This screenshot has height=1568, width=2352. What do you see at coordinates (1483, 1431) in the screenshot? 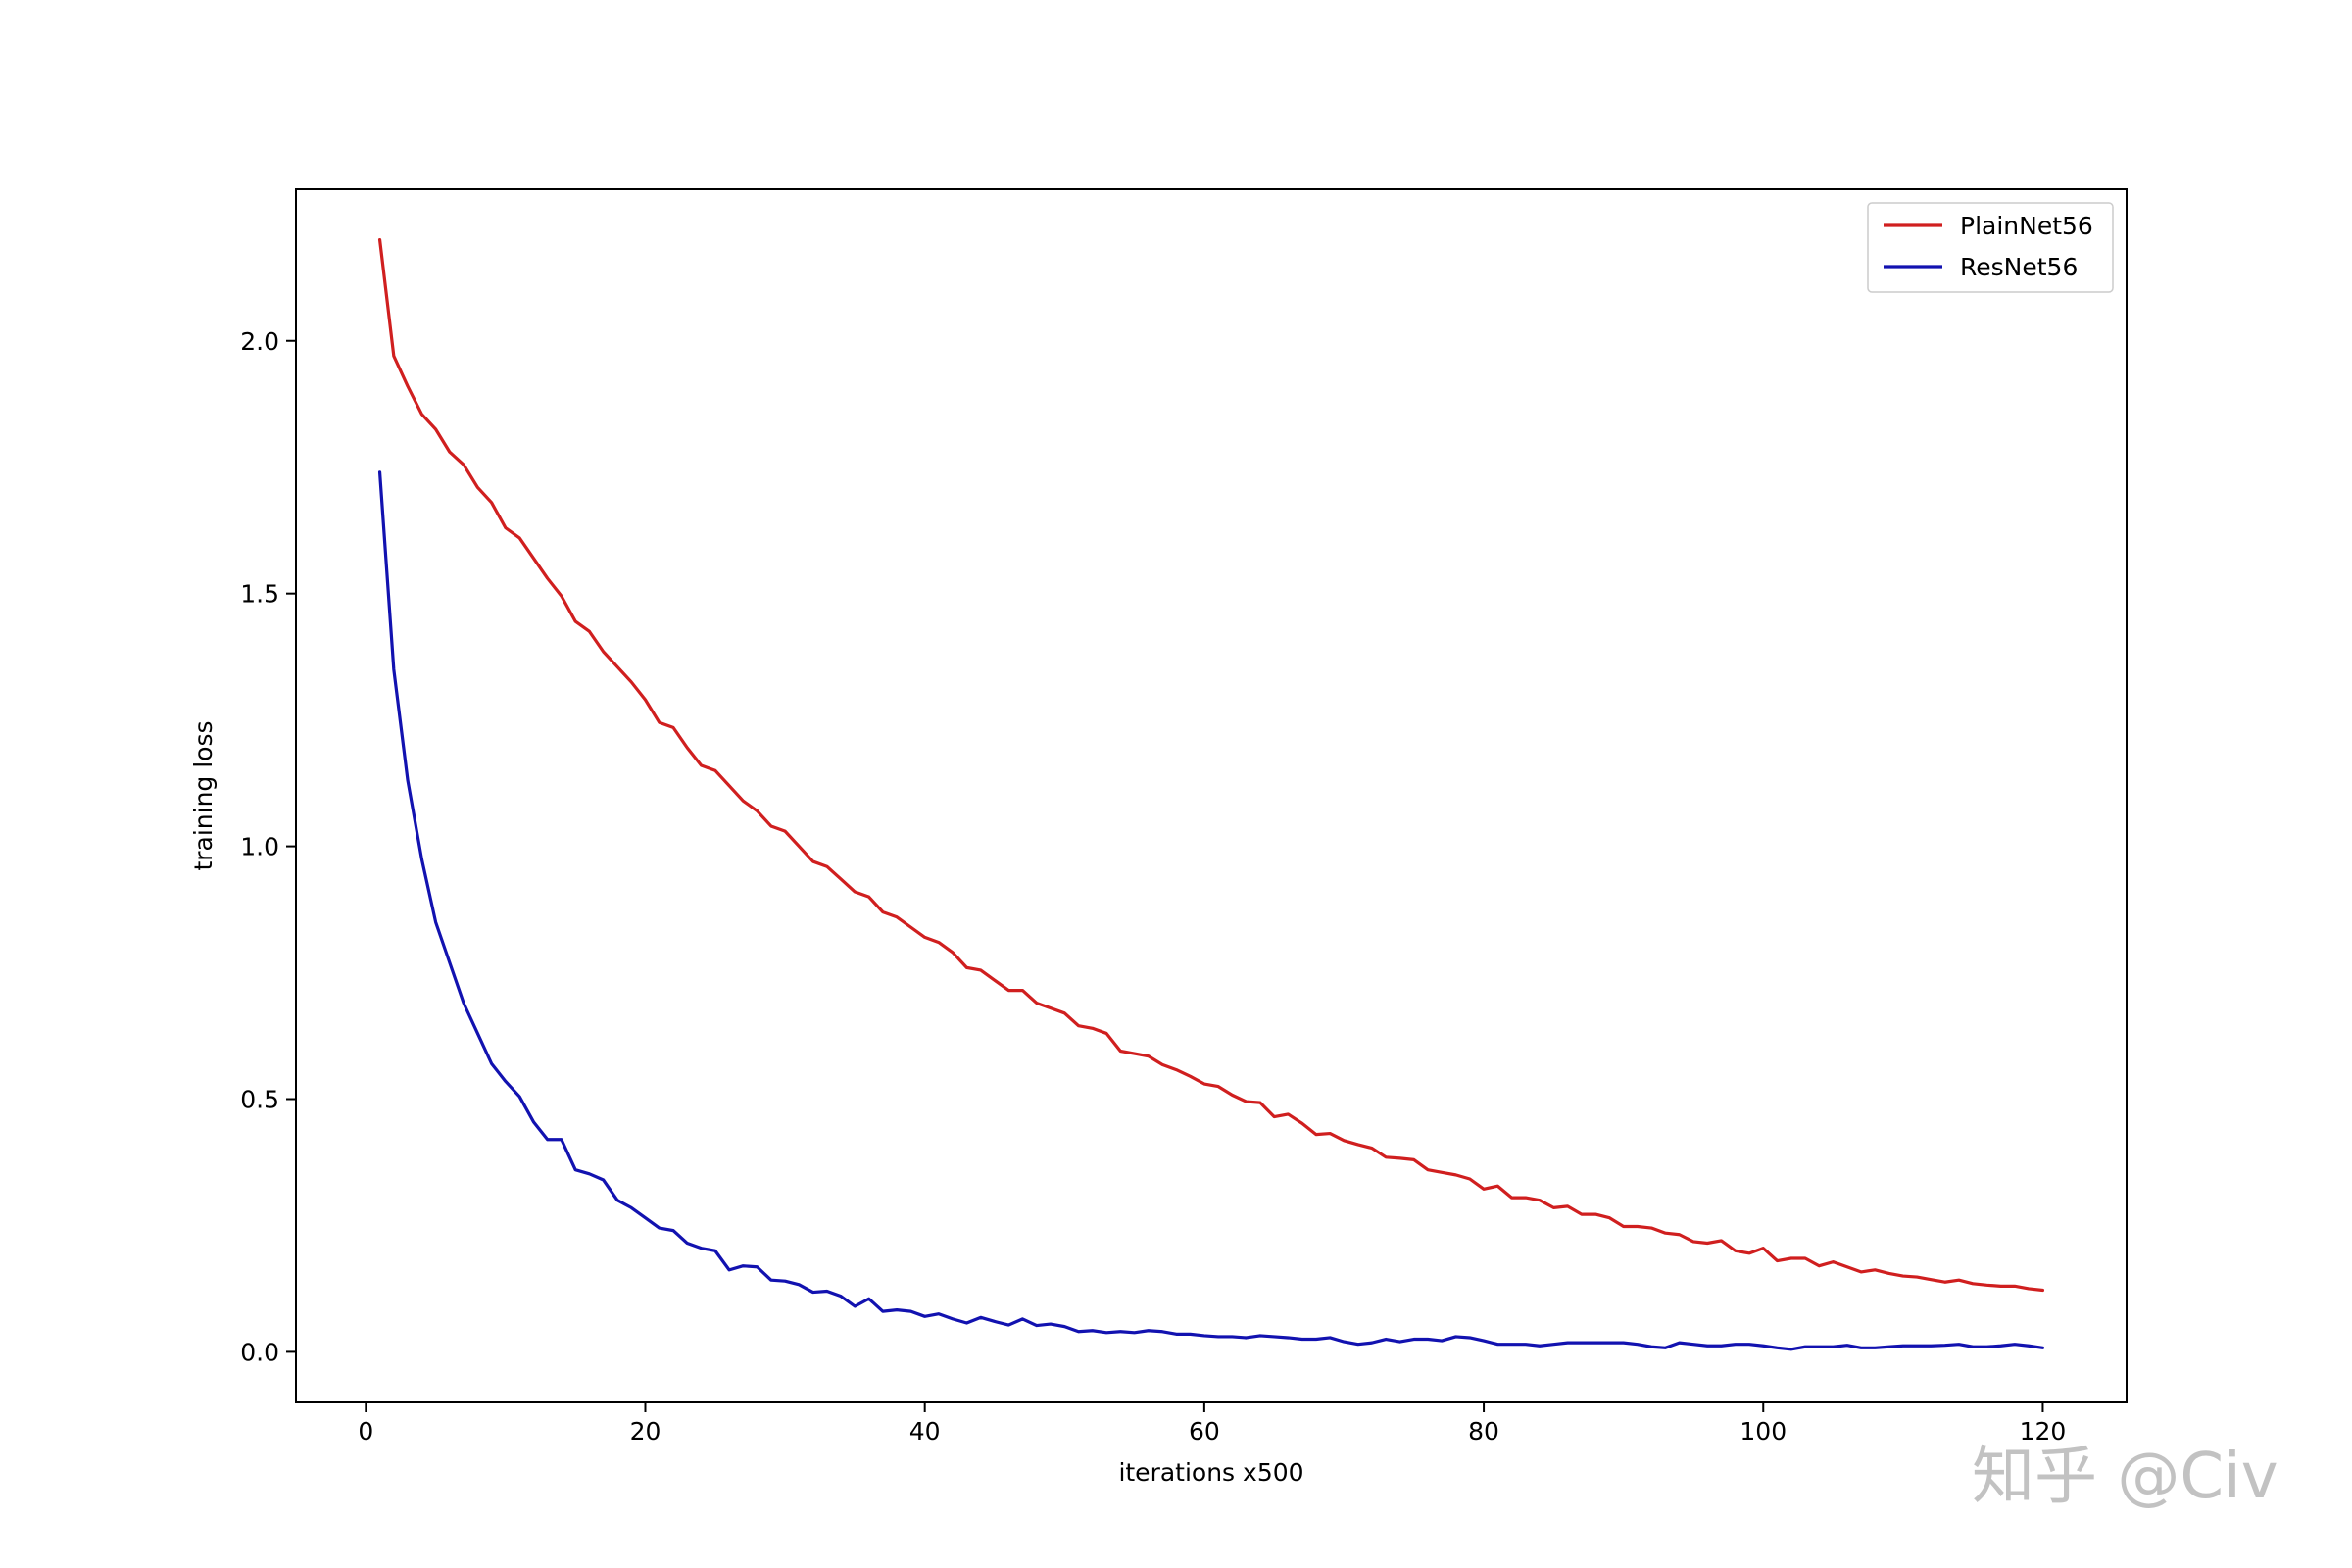
I see `x-tick-label: 80` at bounding box center [1483, 1431].